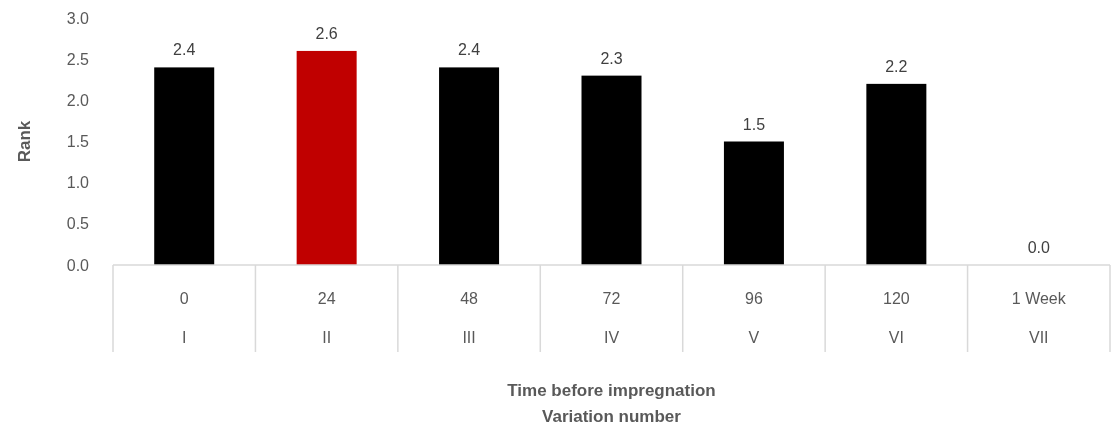 The image size is (1119, 440). I want to click on text: V, so click(754, 337).